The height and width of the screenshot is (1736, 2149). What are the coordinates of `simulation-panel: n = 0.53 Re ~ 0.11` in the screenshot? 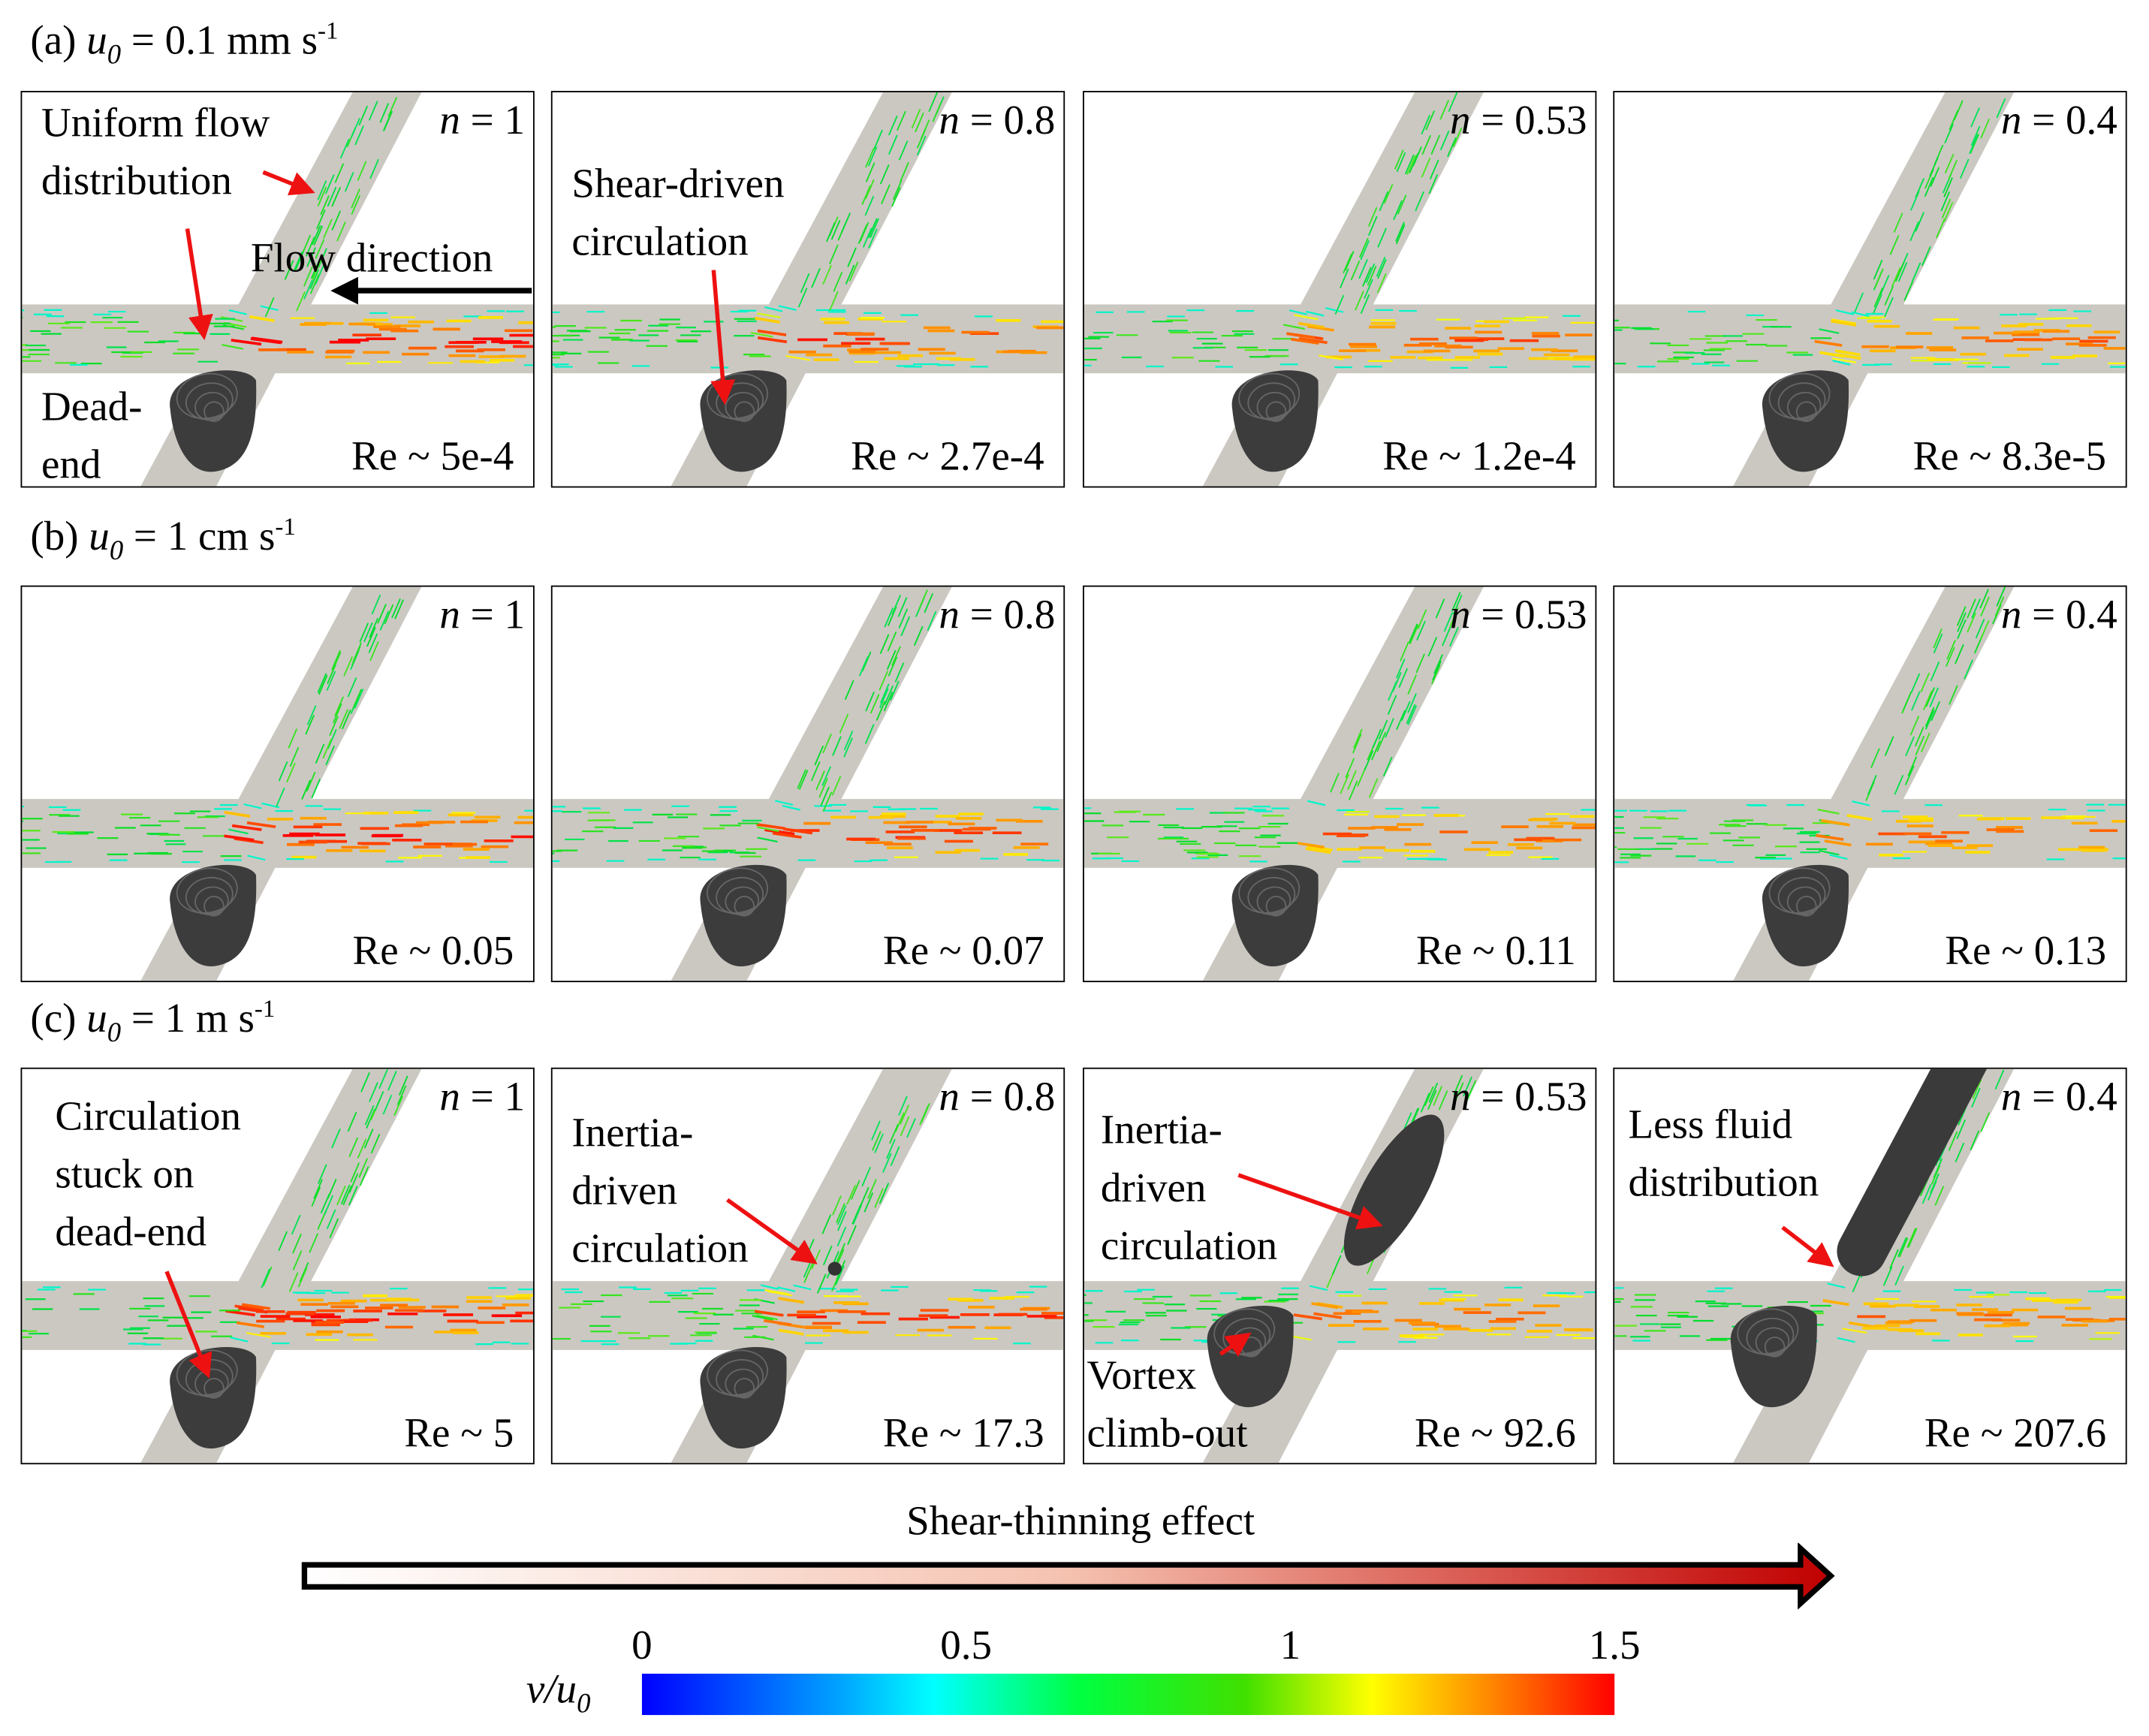 It's located at (1339, 784).